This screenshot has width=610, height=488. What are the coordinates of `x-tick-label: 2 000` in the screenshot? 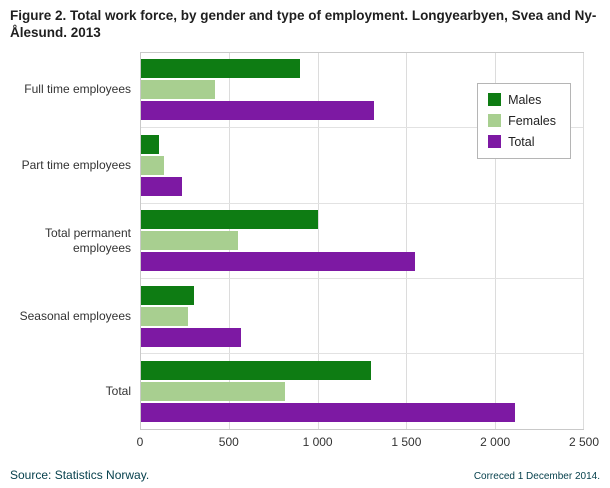 It's located at (495, 441).